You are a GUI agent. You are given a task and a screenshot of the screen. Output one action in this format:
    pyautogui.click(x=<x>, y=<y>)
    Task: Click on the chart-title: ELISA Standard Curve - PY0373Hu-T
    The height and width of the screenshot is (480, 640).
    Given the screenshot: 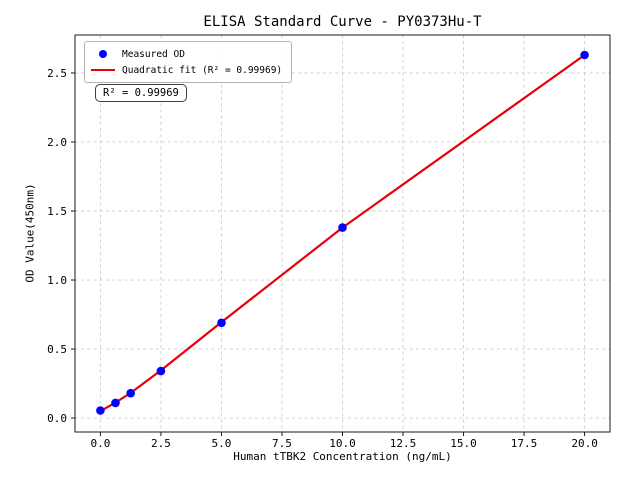 What is the action you would take?
    pyautogui.click(x=342, y=22)
    